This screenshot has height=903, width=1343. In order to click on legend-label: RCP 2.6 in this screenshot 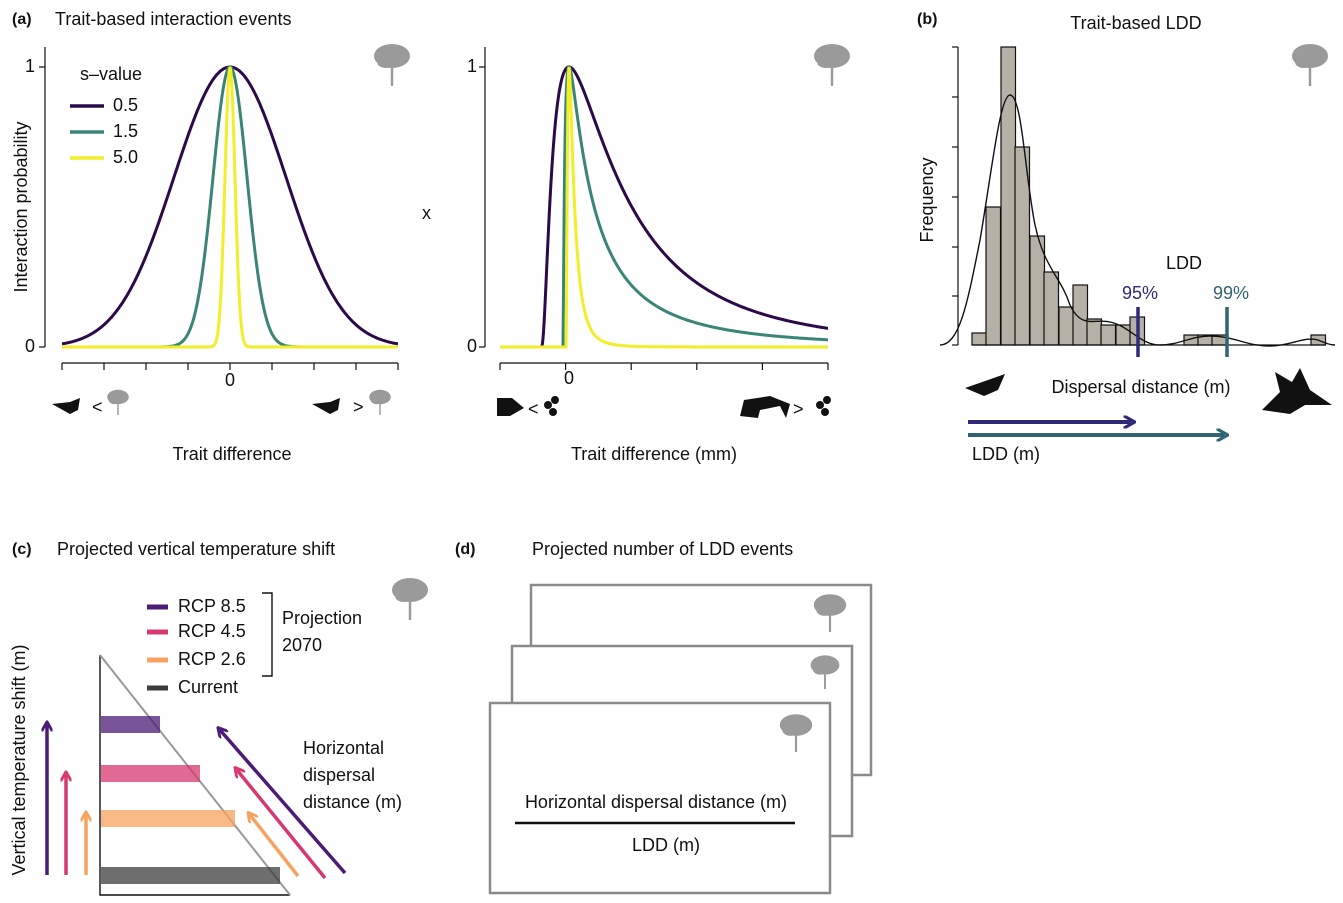, I will do `click(212, 659)`.